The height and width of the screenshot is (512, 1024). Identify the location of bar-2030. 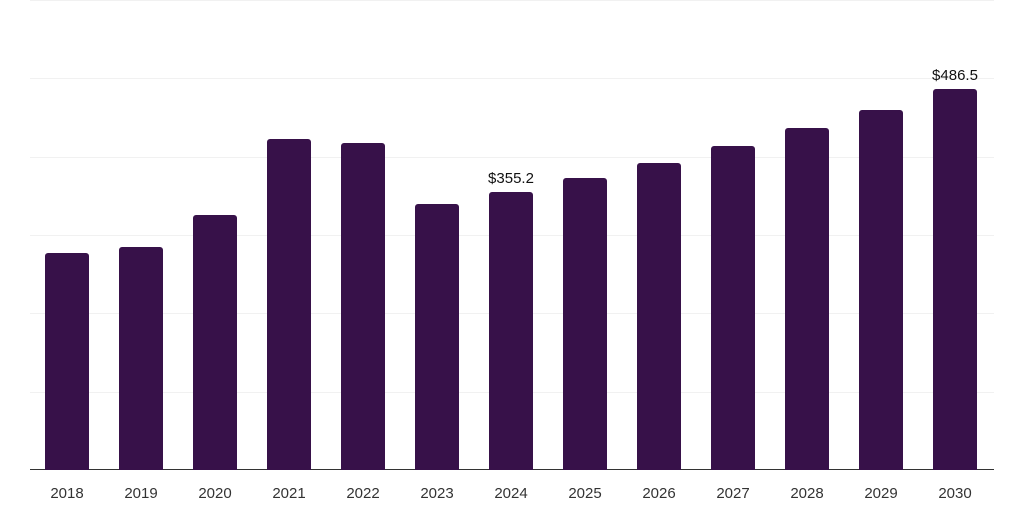
(955, 279).